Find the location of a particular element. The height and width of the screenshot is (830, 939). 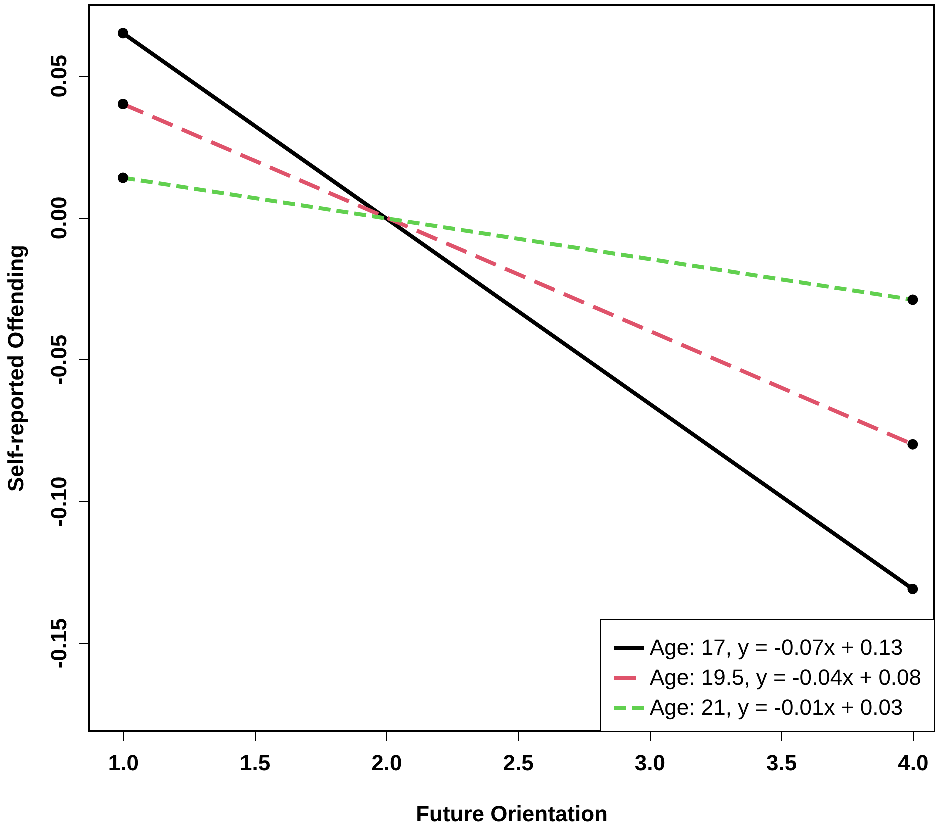

x-tick-label: 1.0 is located at coordinates (124, 763).